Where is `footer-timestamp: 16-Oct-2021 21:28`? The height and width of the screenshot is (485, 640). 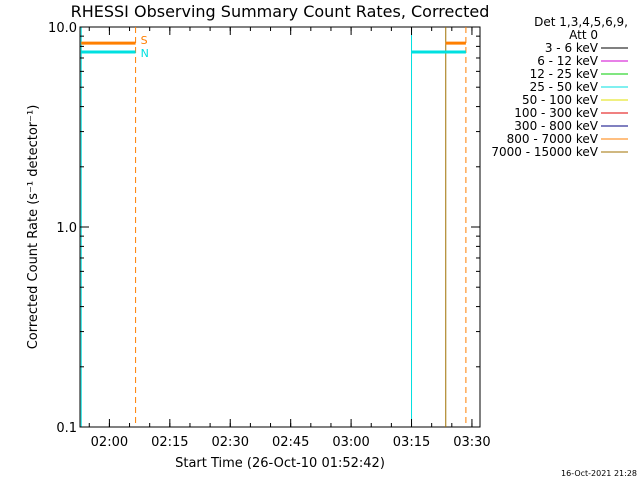 footer-timestamp: 16-Oct-2021 21:28 is located at coordinates (599, 473).